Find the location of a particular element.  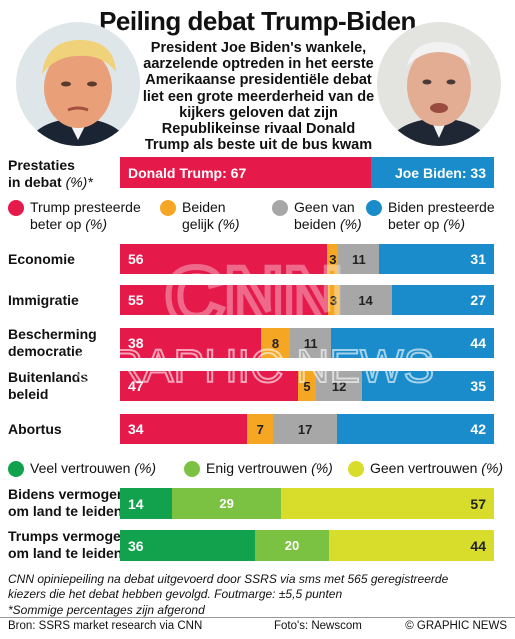

bar-segment: 12 is located at coordinates (339, 386).